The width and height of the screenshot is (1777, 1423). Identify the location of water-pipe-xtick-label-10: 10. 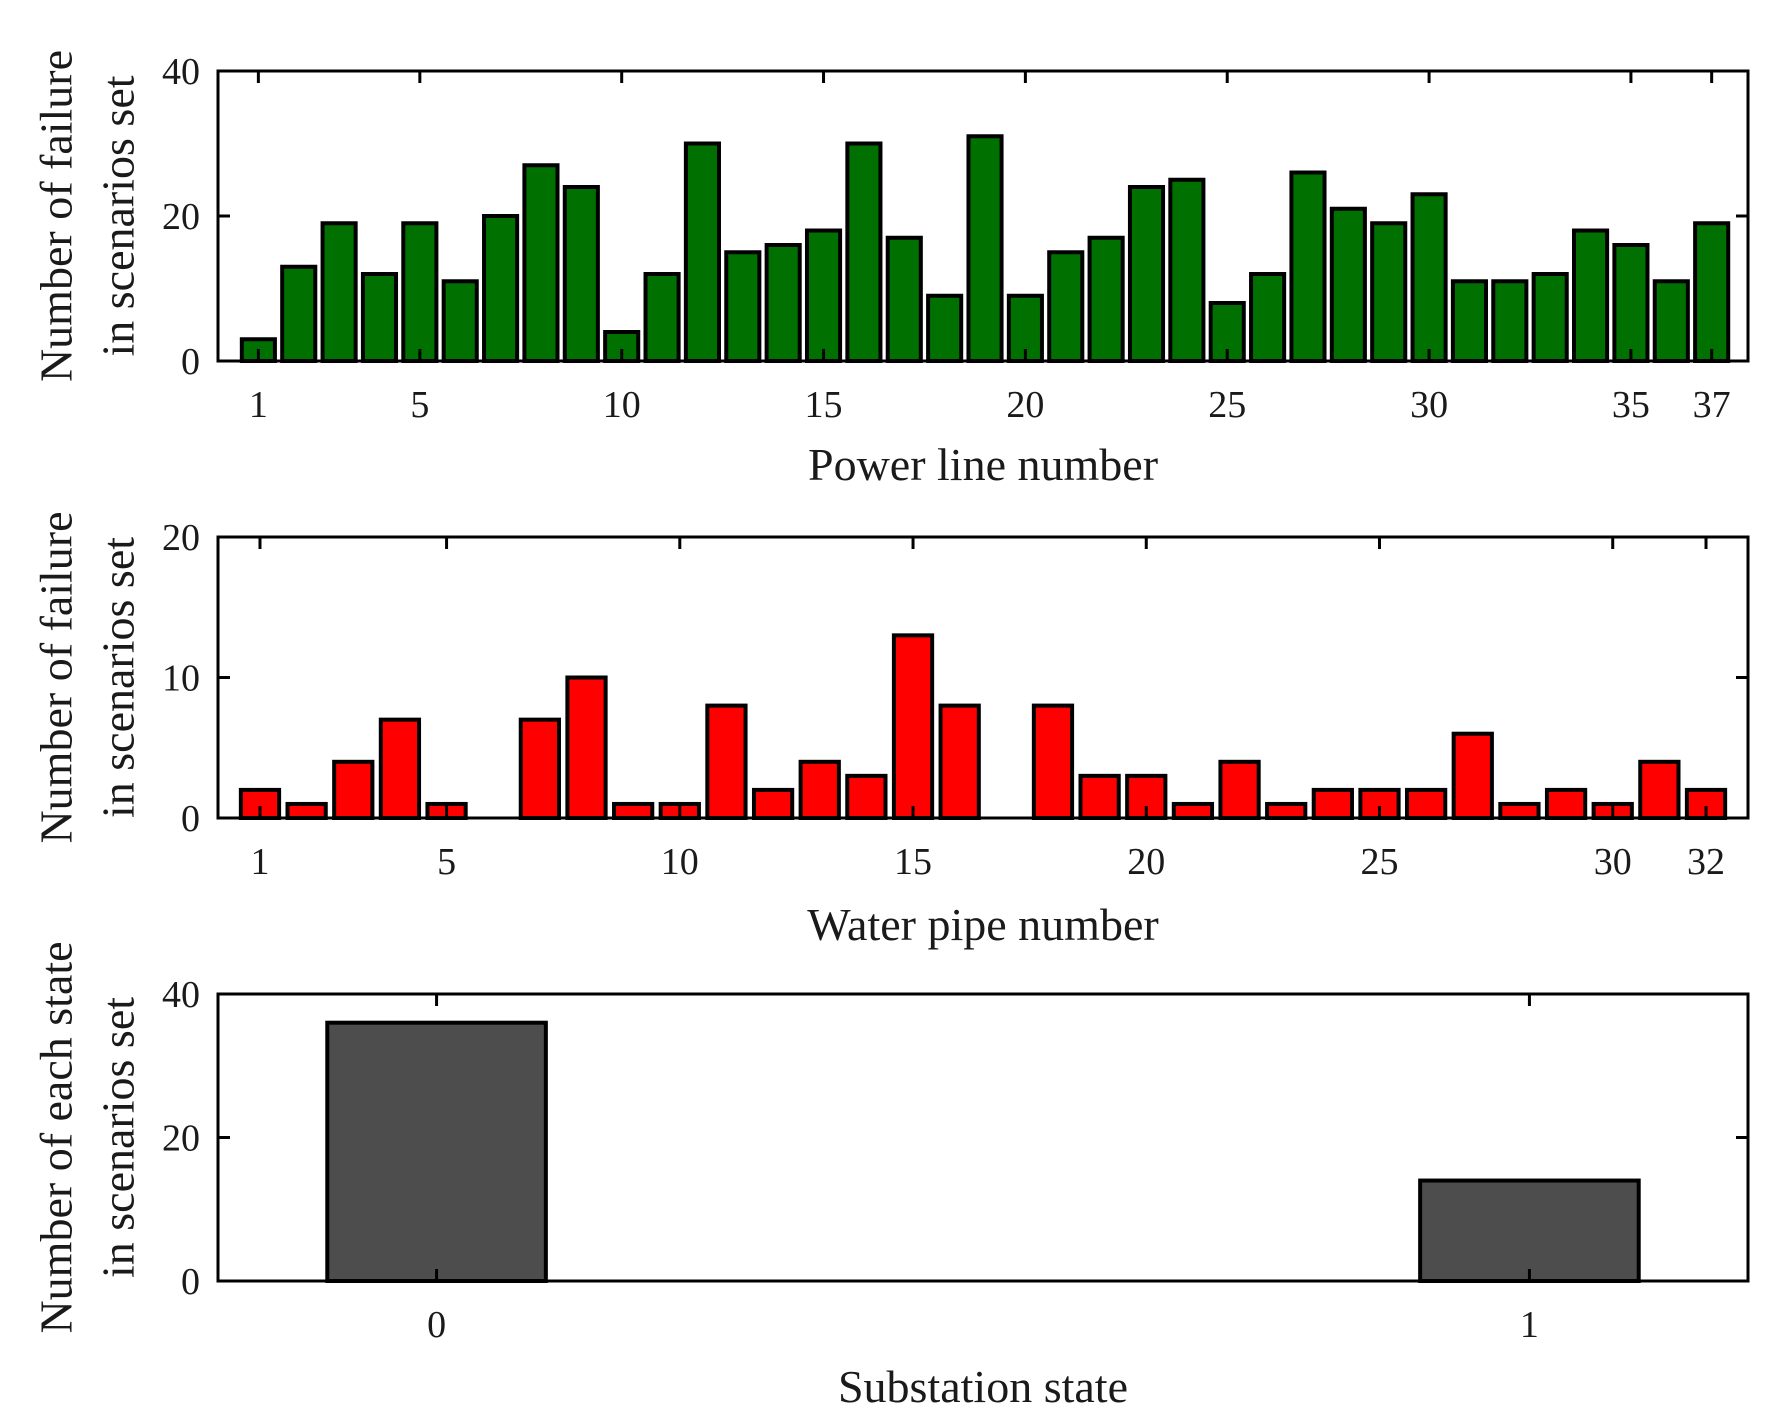
(680, 862).